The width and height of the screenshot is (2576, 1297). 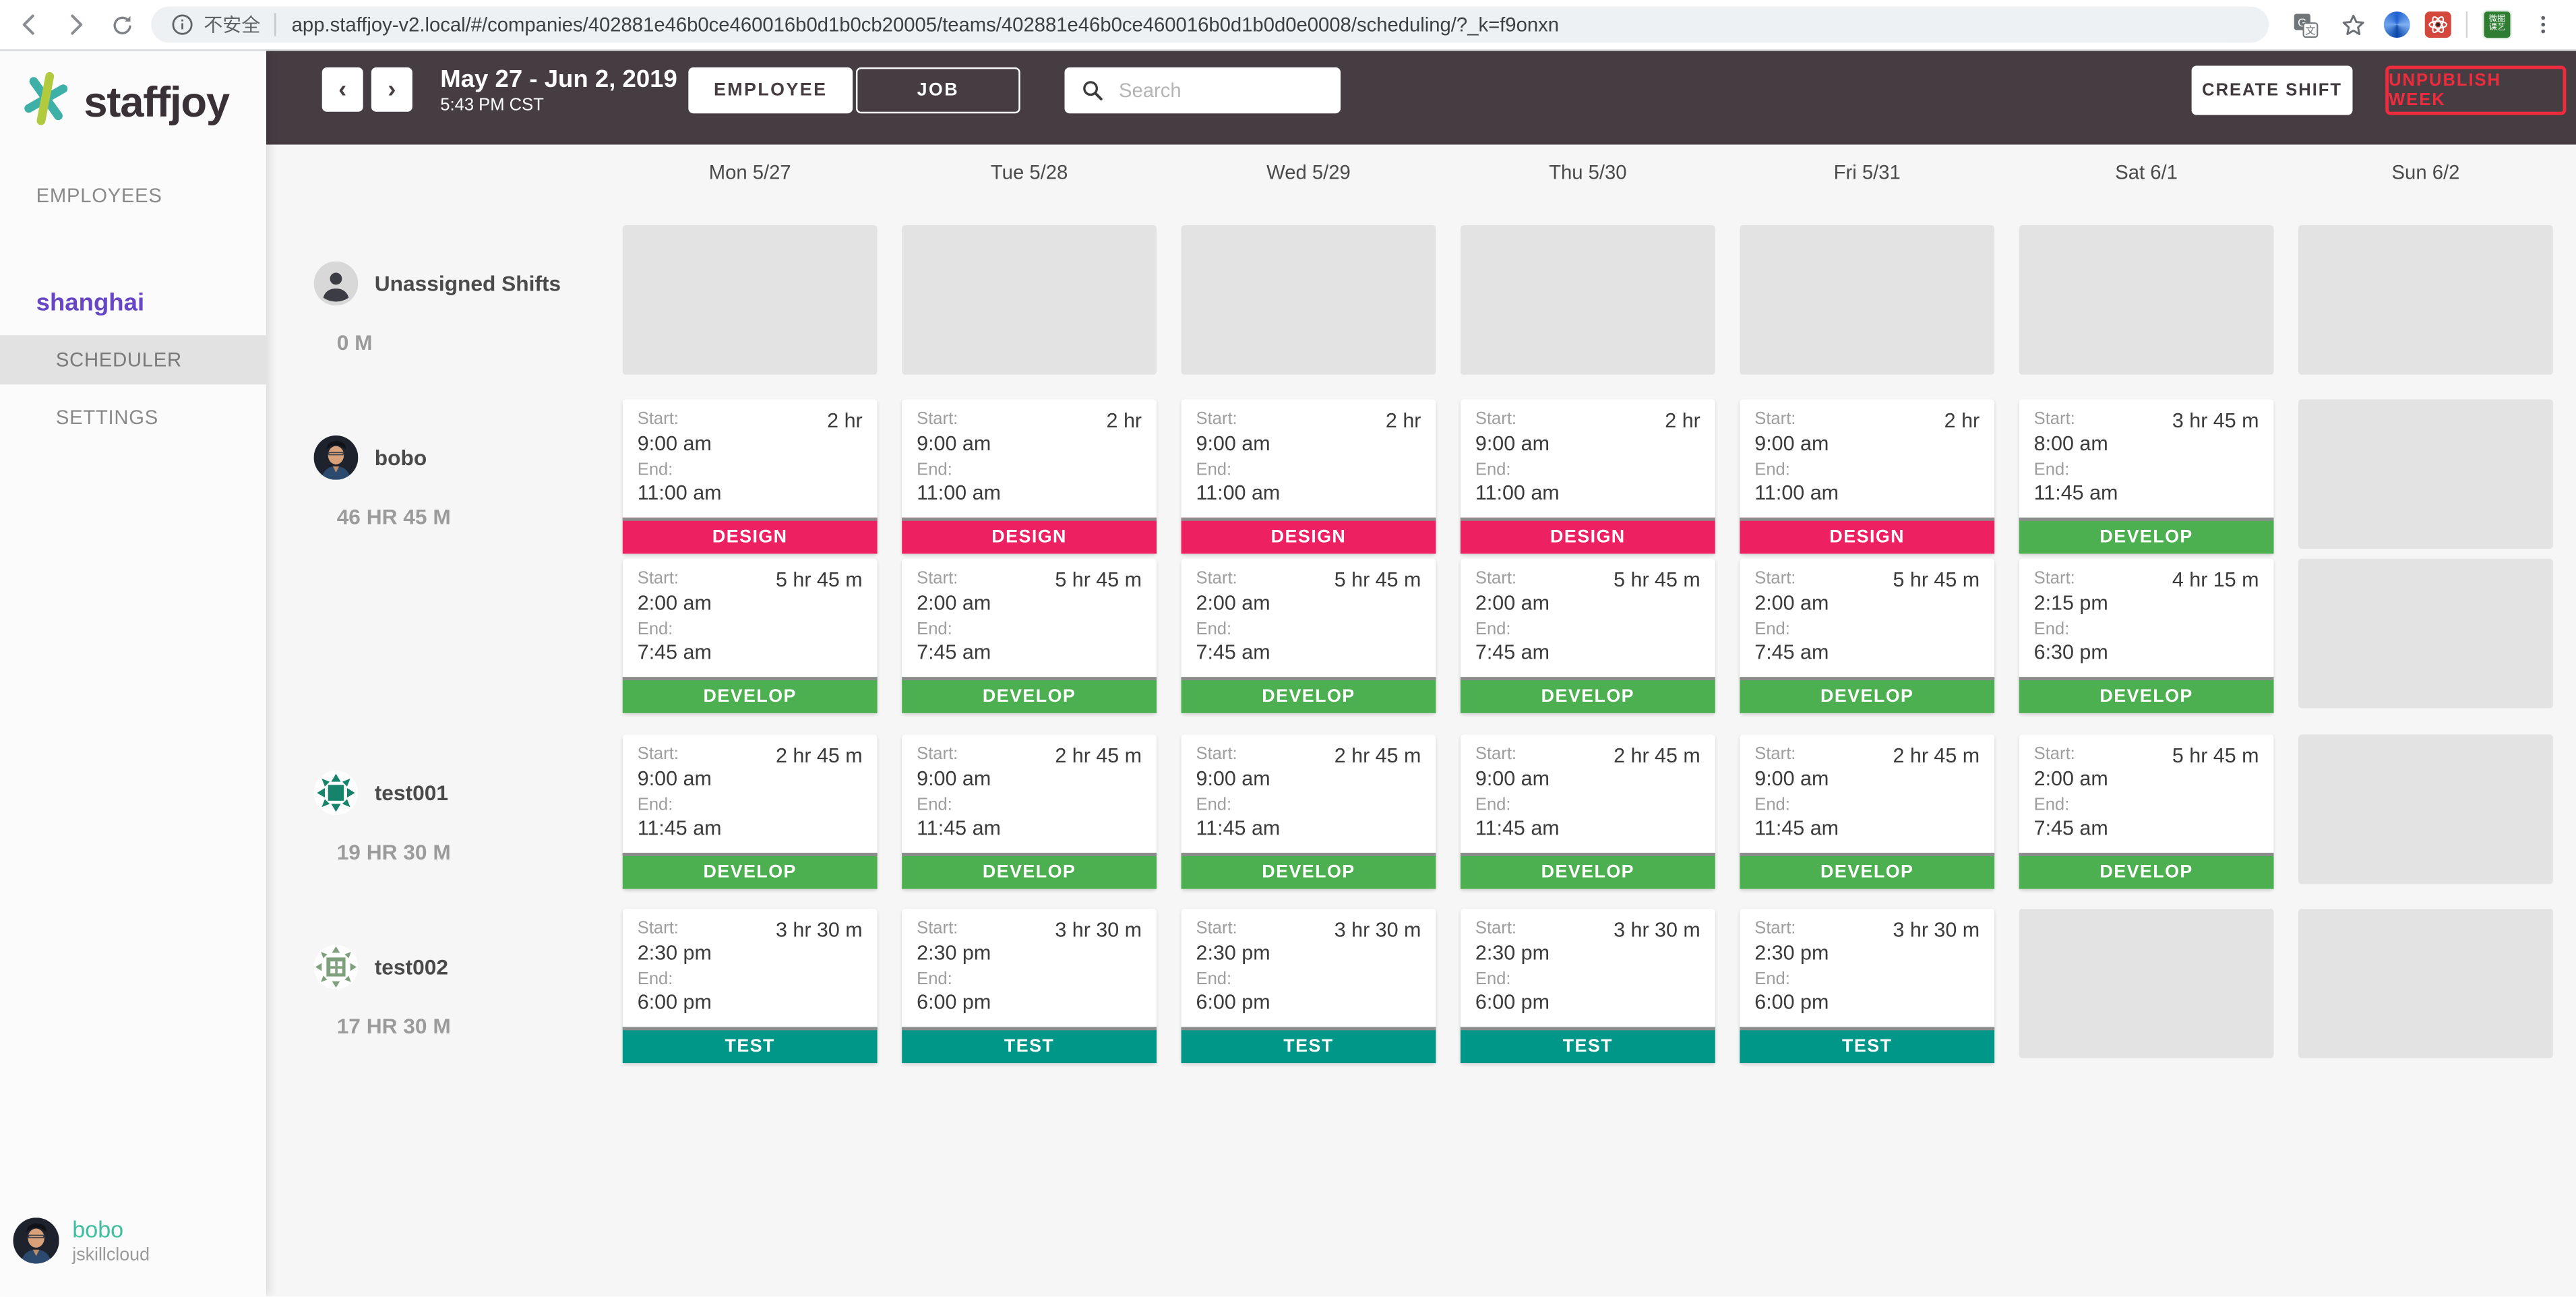 I want to click on employee-name: bobo, so click(x=401, y=458).